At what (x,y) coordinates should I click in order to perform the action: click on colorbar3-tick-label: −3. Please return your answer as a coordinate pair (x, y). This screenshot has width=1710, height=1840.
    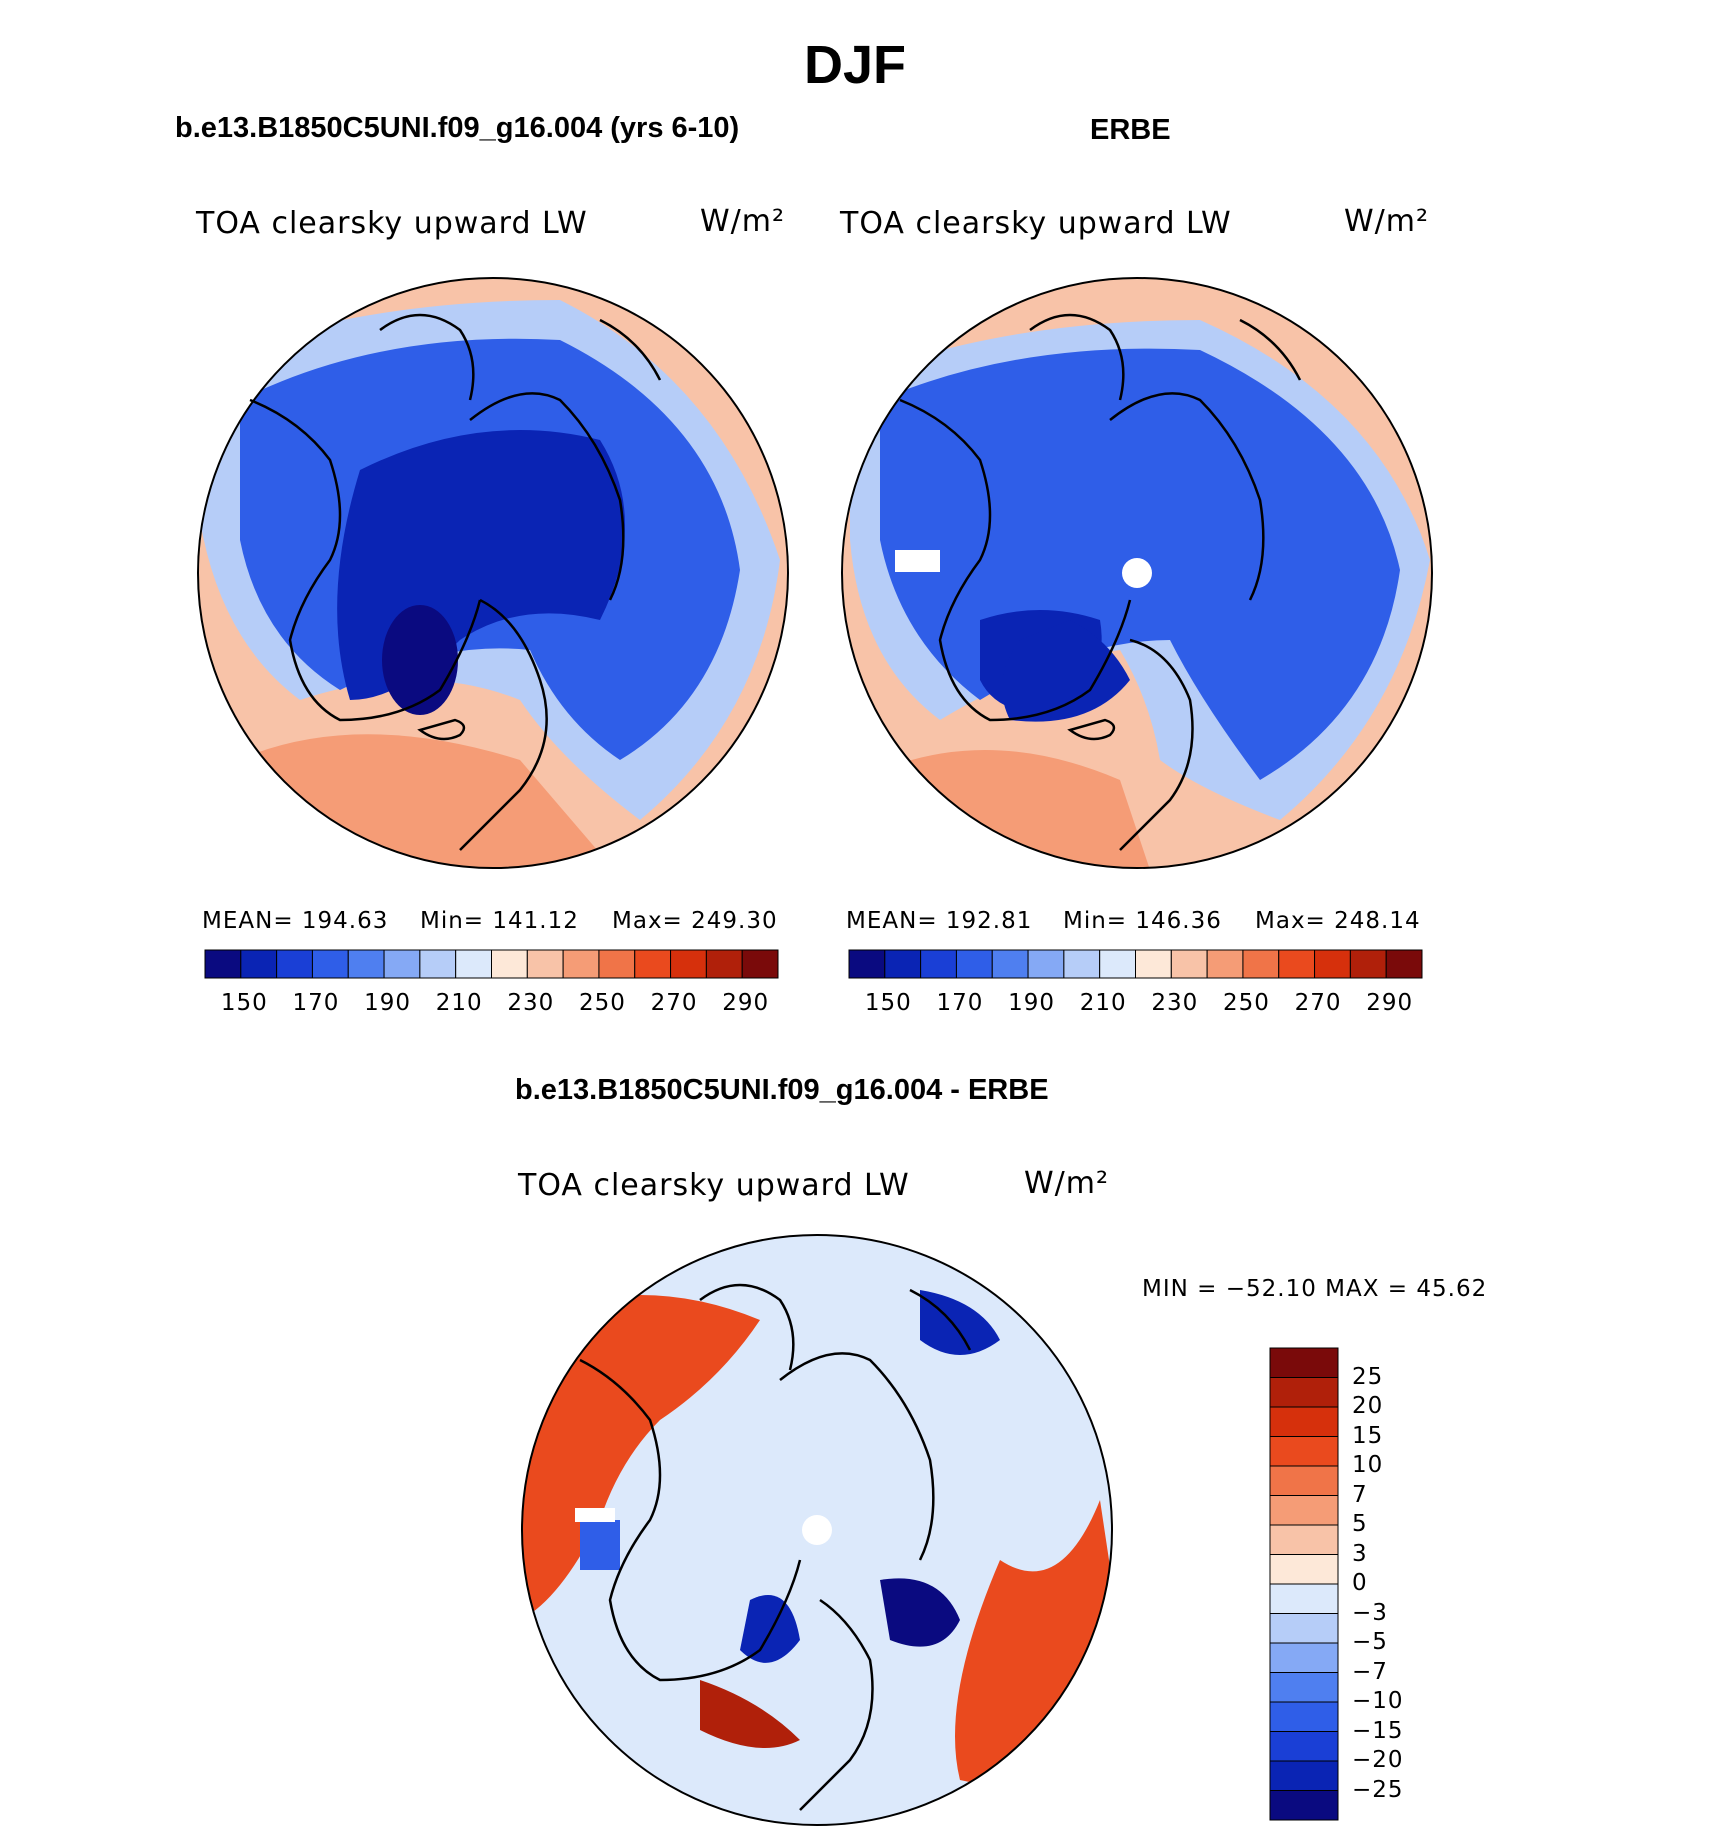
    Looking at the image, I should click on (1370, 1612).